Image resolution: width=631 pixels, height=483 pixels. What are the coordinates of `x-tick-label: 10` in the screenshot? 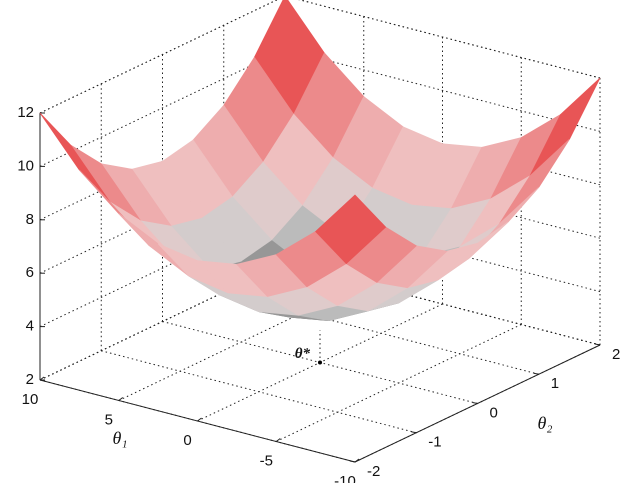 It's located at (30, 399).